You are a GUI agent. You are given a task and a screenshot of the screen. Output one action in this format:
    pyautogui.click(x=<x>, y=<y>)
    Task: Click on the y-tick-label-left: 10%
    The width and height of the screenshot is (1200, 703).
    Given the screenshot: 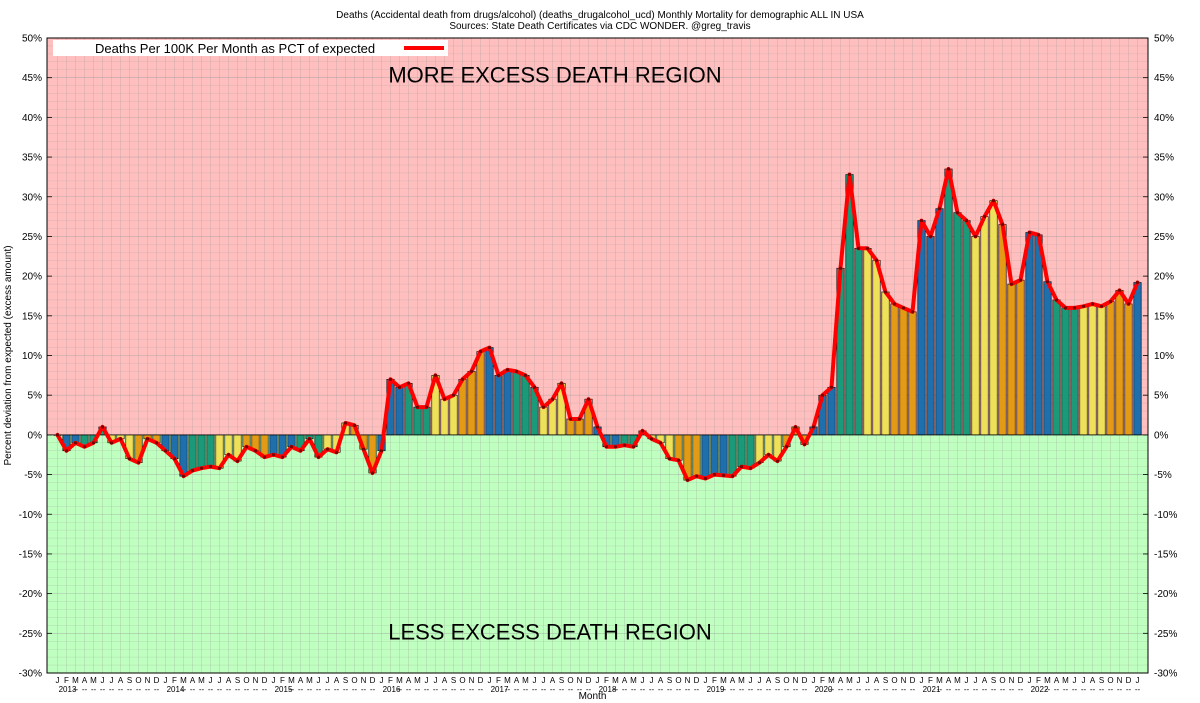 What is the action you would take?
    pyautogui.click(x=32, y=356)
    